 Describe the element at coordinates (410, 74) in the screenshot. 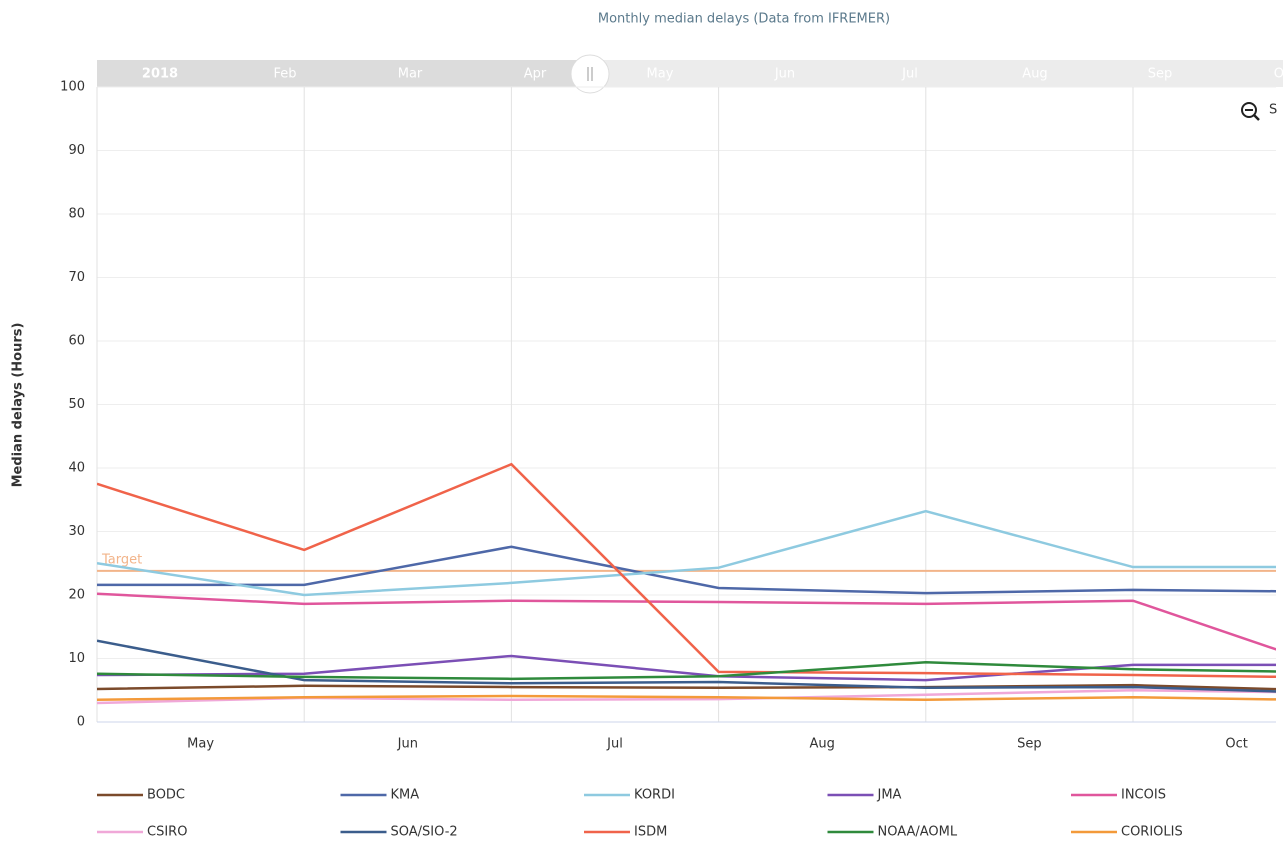

I see `navigator-label: Mar` at that location.